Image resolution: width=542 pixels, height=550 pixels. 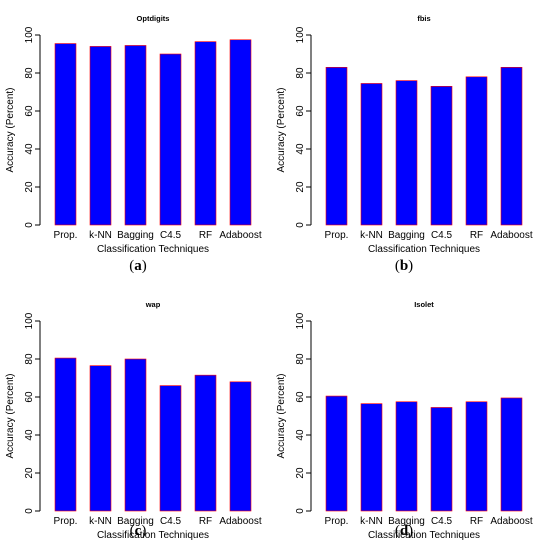 I want to click on chart-title: wap, so click(x=153, y=304).